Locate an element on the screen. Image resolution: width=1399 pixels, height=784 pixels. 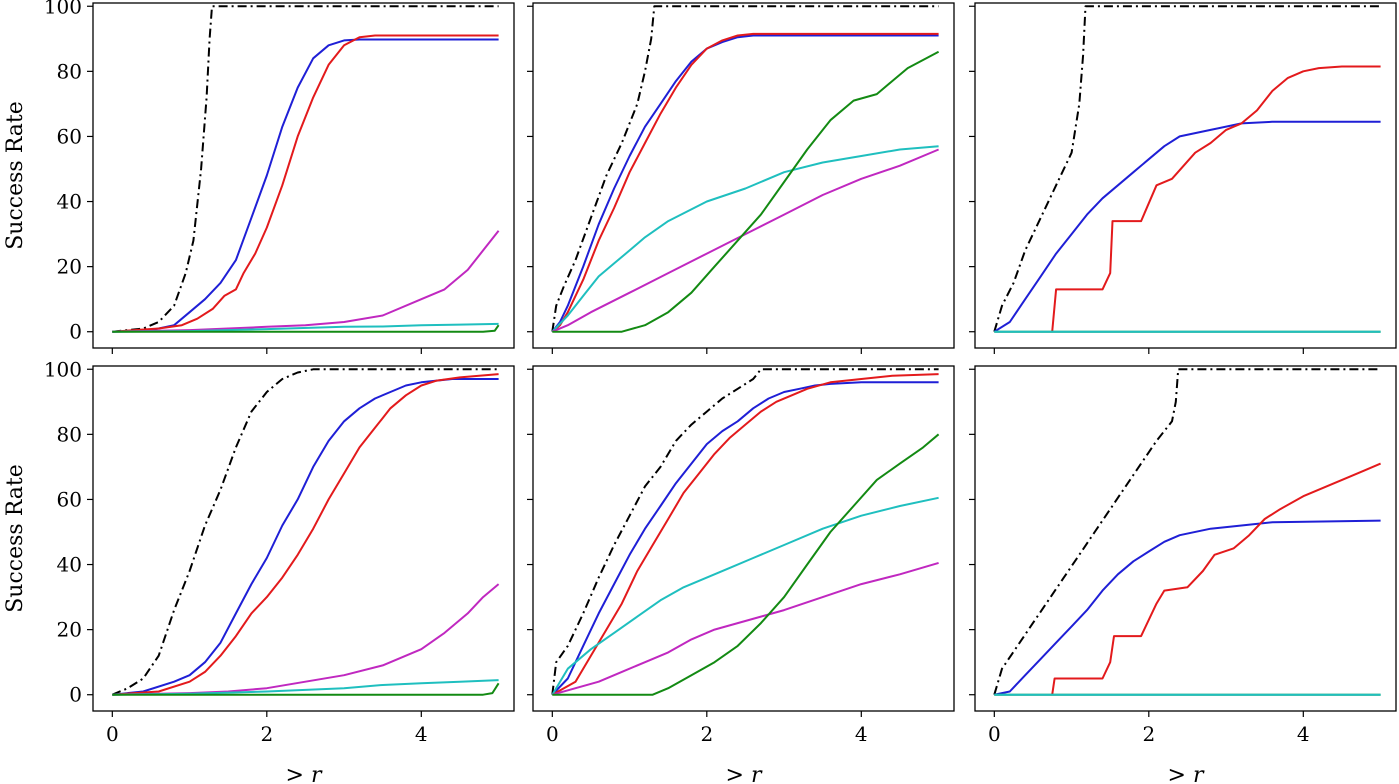
panel-row1-col2 is located at coordinates (741, 178).